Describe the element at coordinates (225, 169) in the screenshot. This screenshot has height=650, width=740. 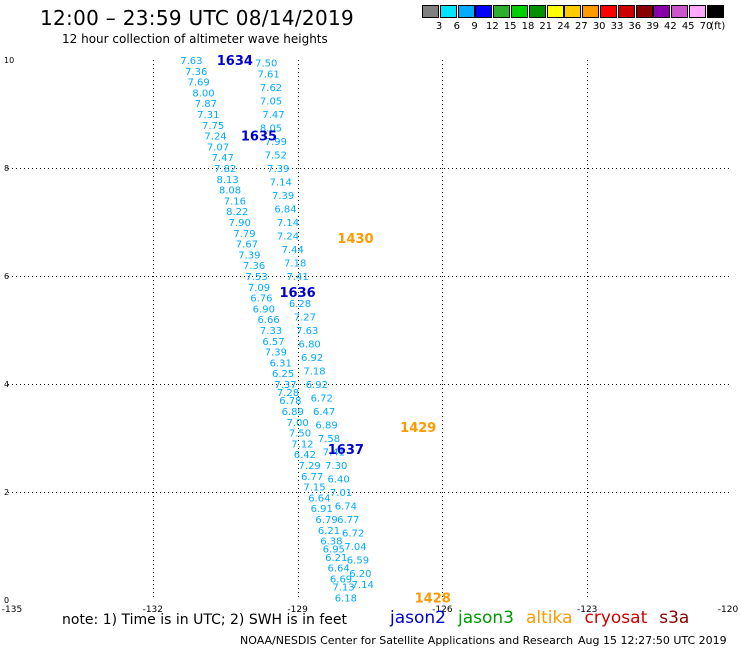
I see `wave-height-label: 7.82` at that location.